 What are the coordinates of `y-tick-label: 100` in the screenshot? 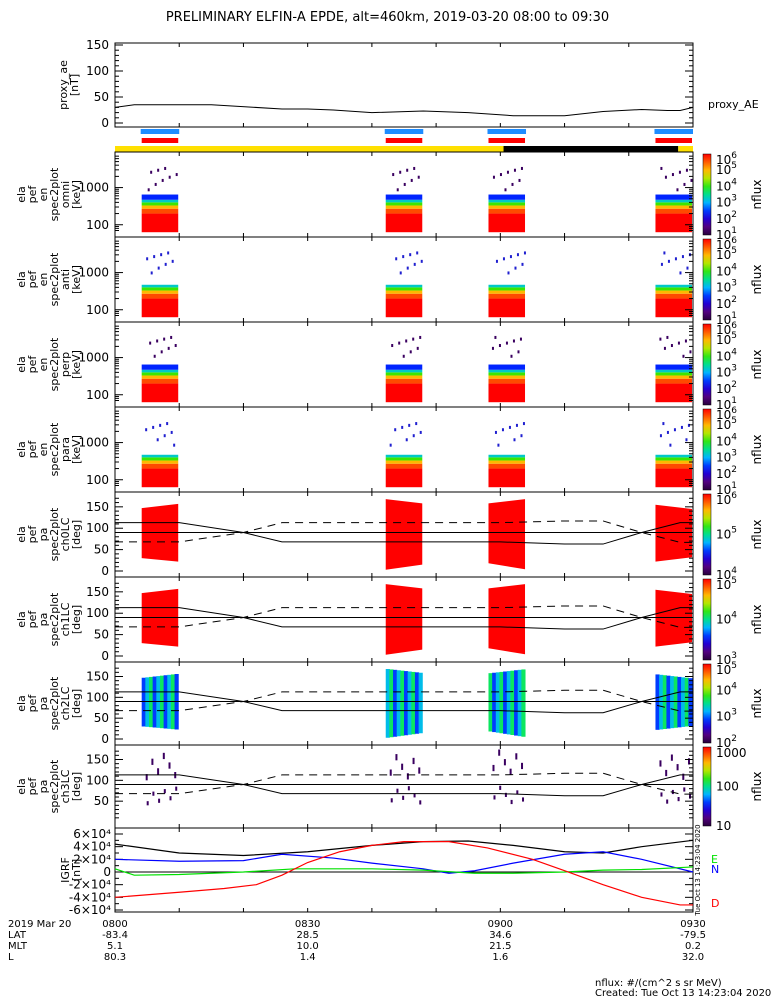 It's located at (97, 528).